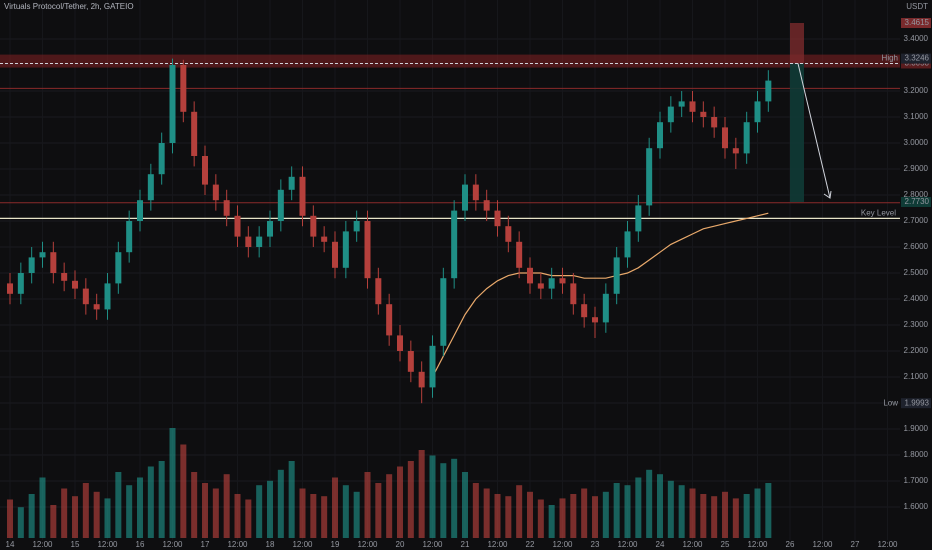 The width and height of the screenshot is (932, 550). What do you see at coordinates (916, 350) in the screenshot?
I see `y-tick-label: 2.2000` at bounding box center [916, 350].